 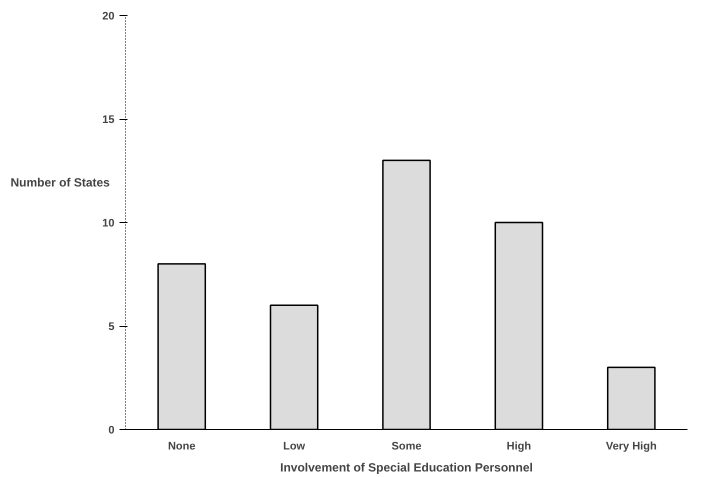 What do you see at coordinates (108, 16) in the screenshot?
I see `y-tick-label: 20` at bounding box center [108, 16].